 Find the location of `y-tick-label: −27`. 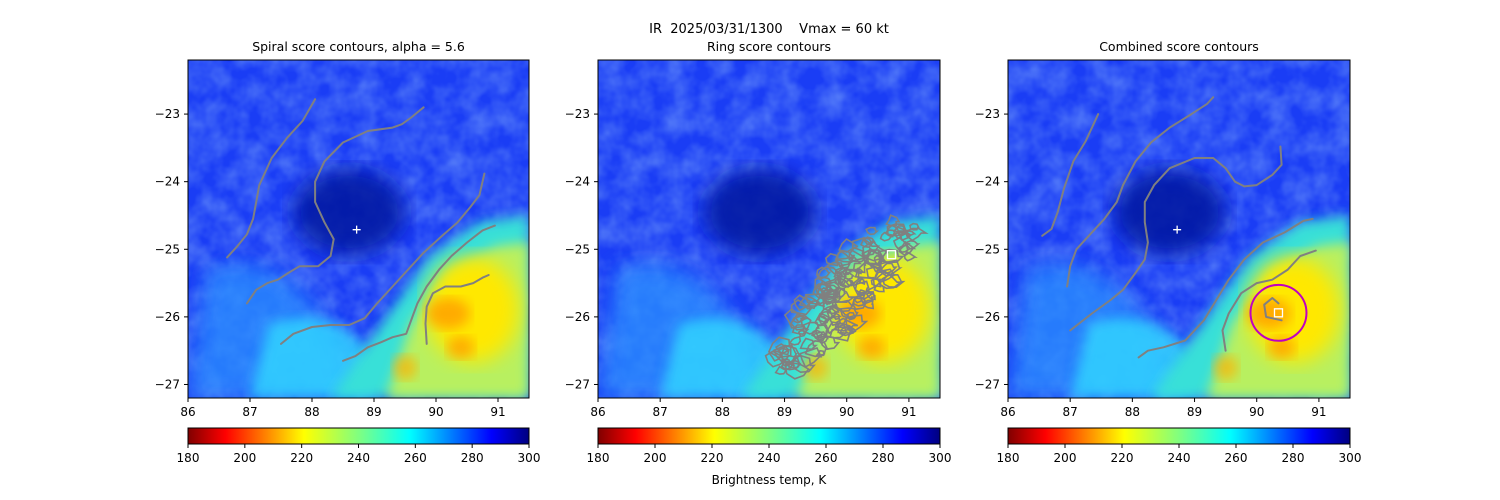

y-tick-label: −27 is located at coordinates (987, 384).